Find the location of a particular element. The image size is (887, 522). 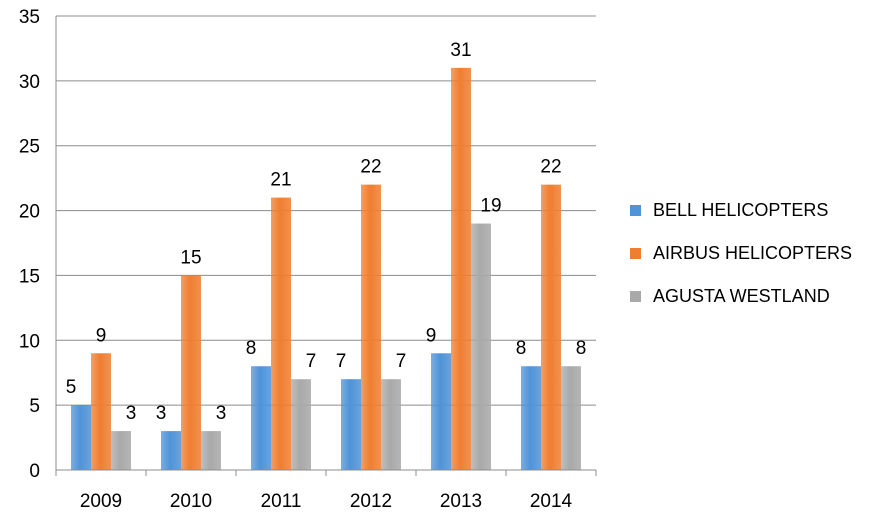

y-tick-label: 30 is located at coordinates (29, 82).